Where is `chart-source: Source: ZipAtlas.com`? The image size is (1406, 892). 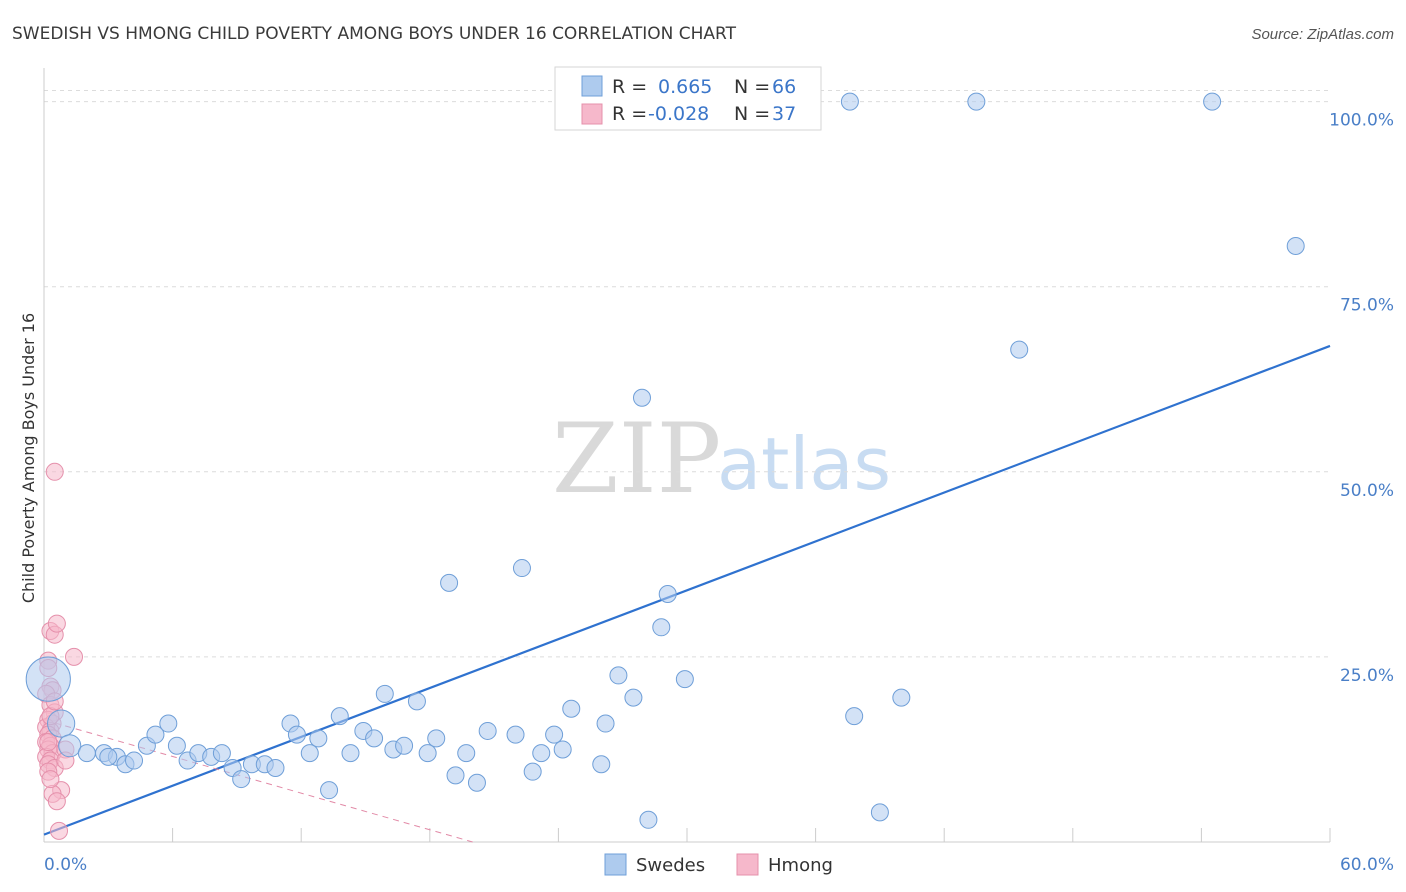
chart-source: Source: ZipAtlas.com is located at coordinates (1322, 34).